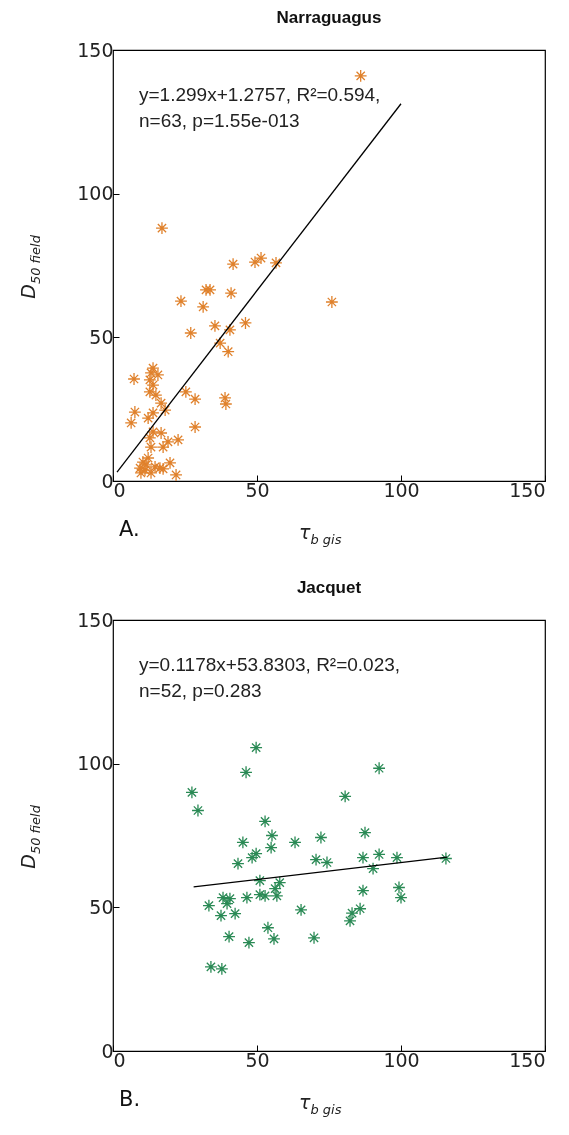  I want to click on annotation: y=1.299x+1.2757, R²=0.594,, so click(260, 94).